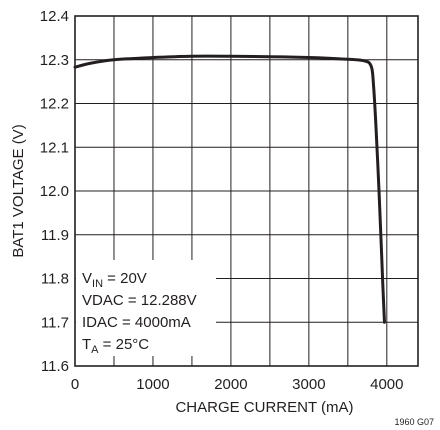  Describe the element at coordinates (54, 104) in the screenshot. I see `y-tick-label: 12.2` at that location.